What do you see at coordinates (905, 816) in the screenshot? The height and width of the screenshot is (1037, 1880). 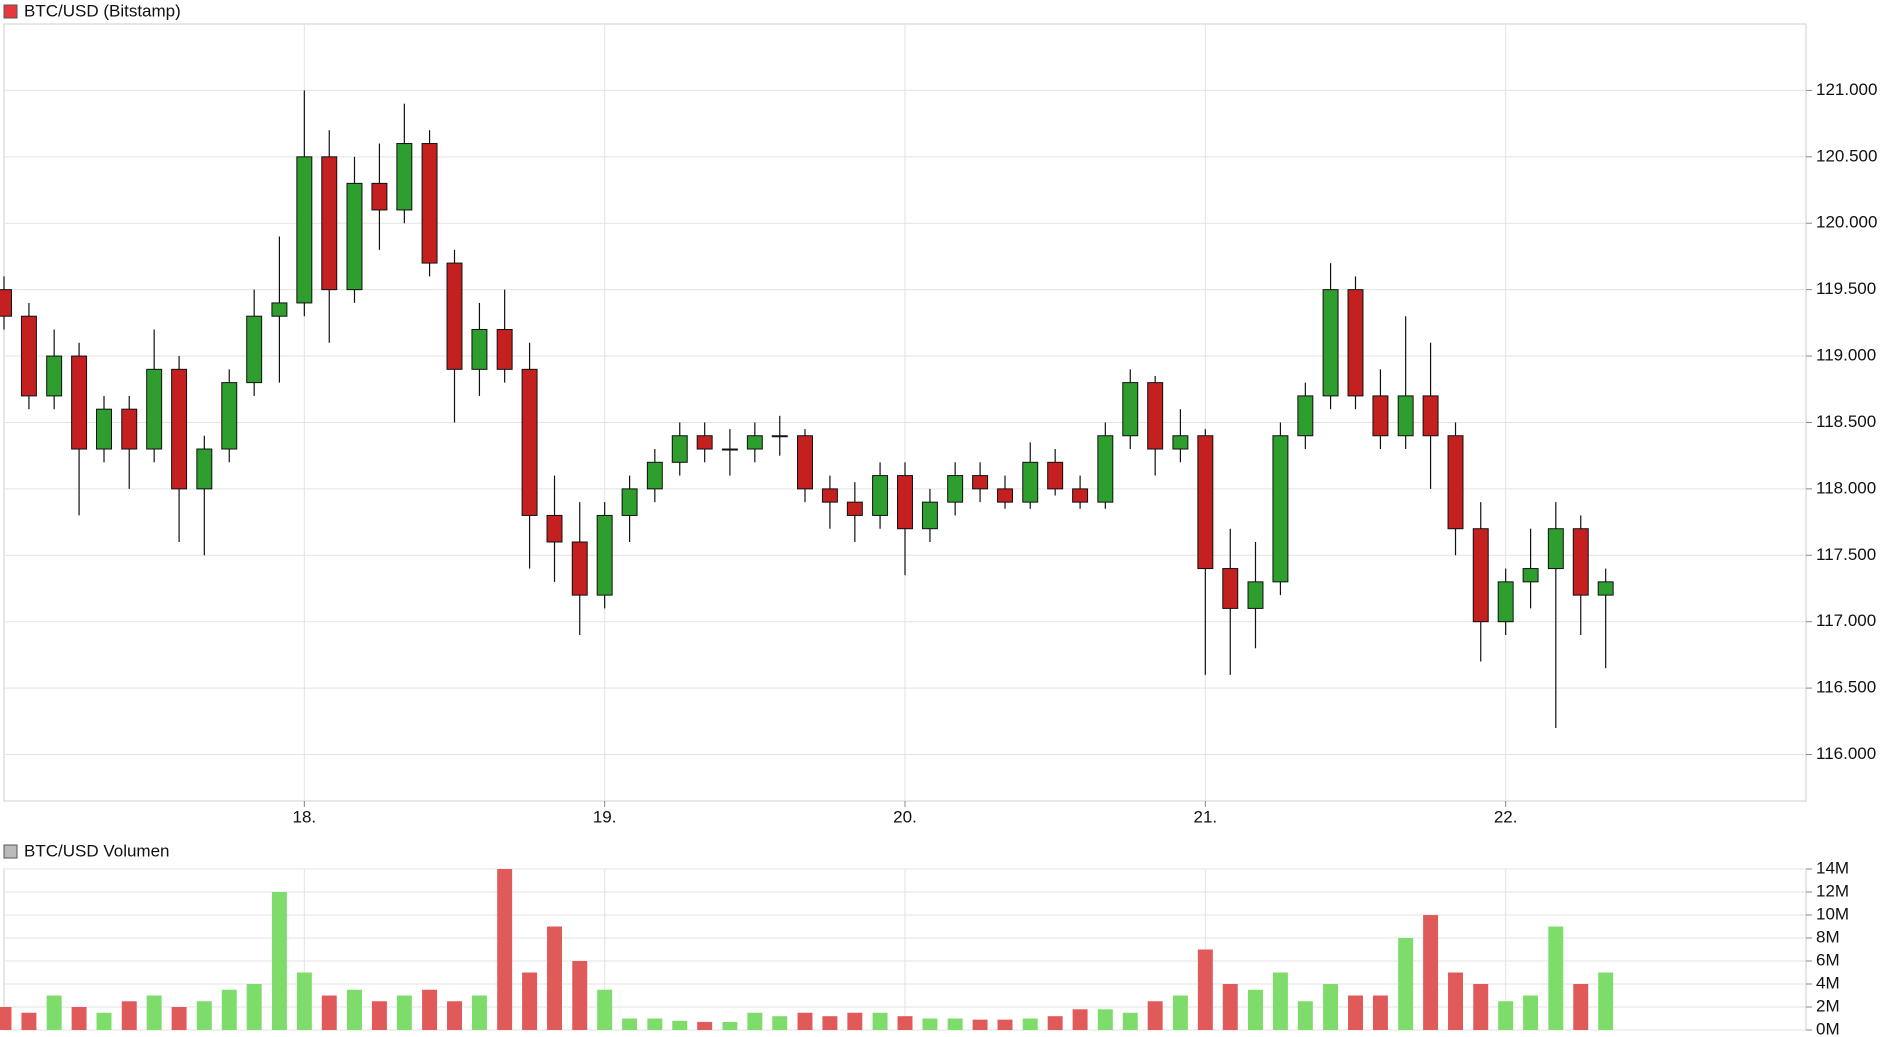 I see `x-tick-label: 20.` at bounding box center [905, 816].